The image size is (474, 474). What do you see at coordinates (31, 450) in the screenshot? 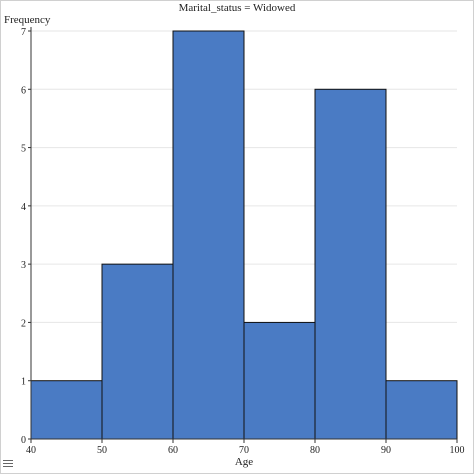
I see `x-tick-label: 40` at bounding box center [31, 450].